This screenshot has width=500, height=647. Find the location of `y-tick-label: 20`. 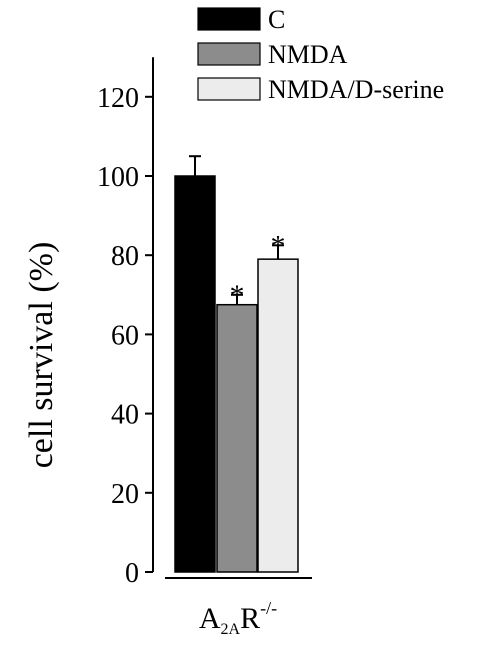

y-tick-label: 20 is located at coordinates (125, 494).